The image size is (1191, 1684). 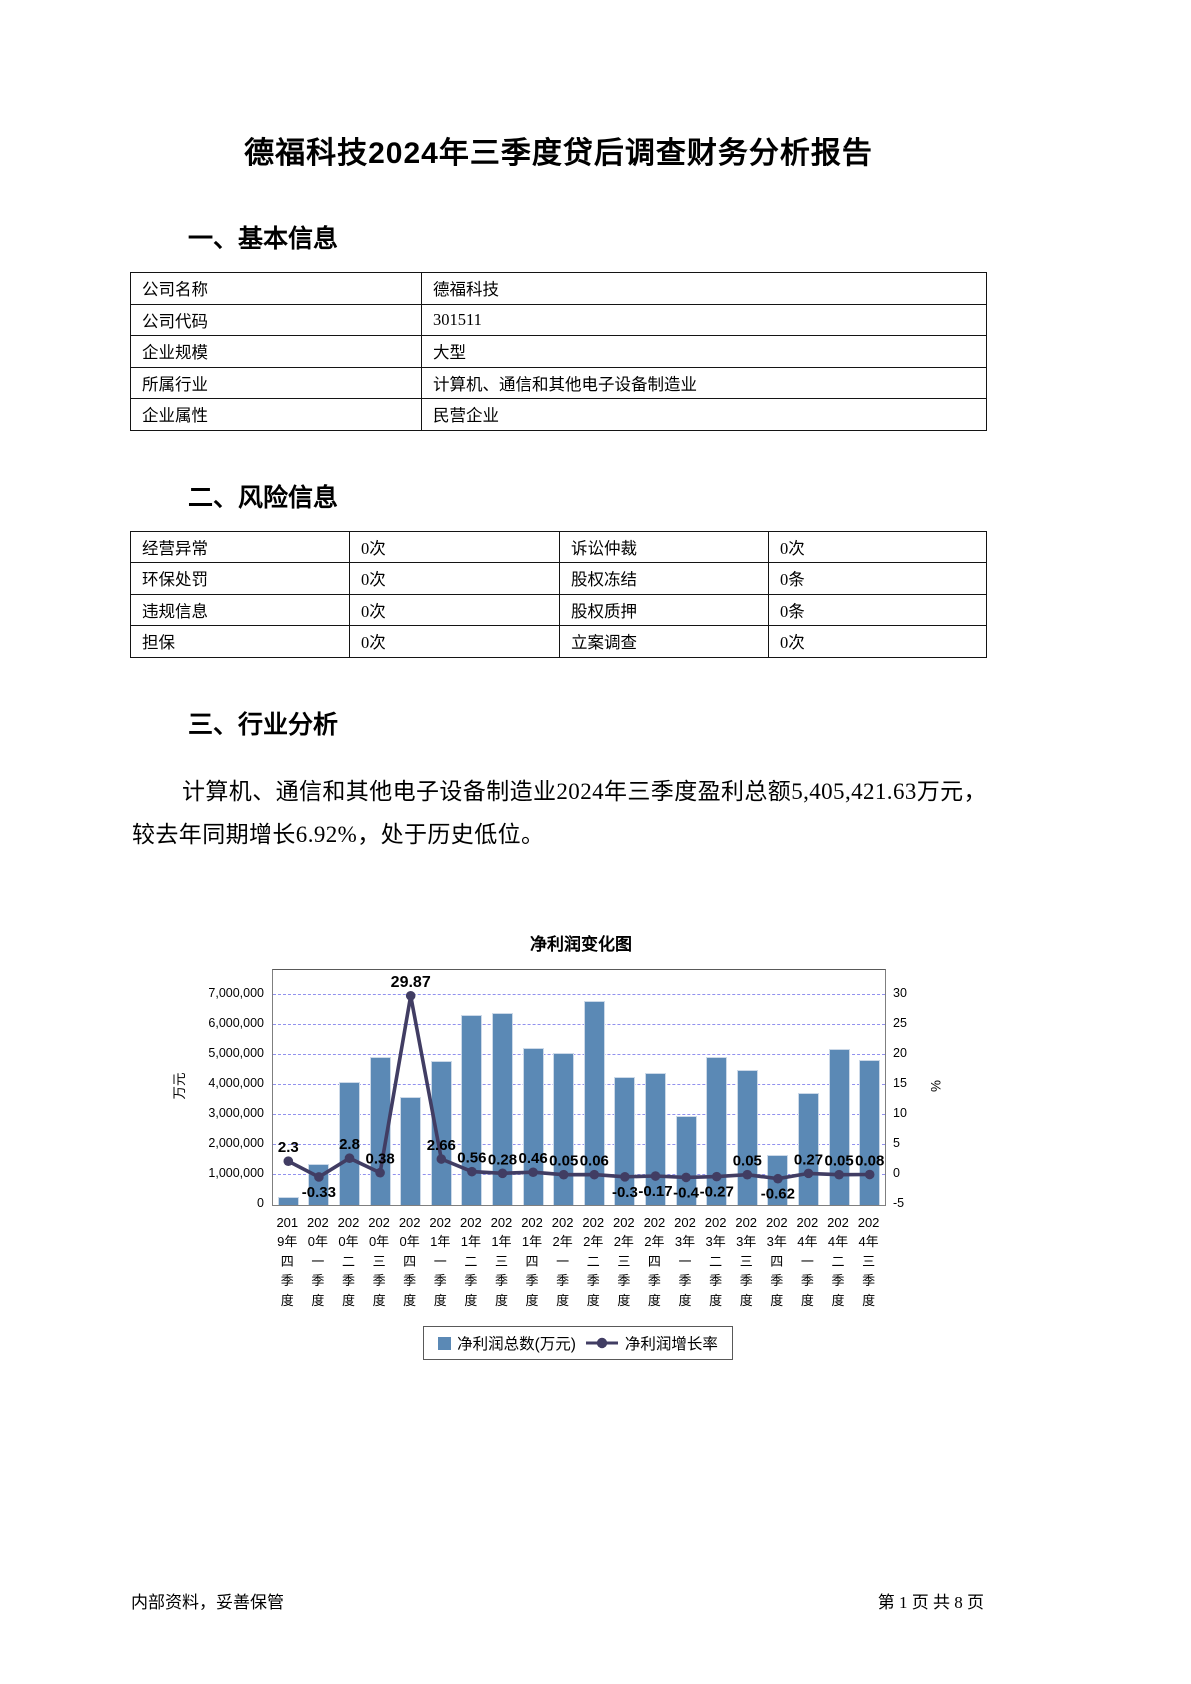 I want to click on x-axis-label: 202 1年一季度, so click(x=440, y=1261).